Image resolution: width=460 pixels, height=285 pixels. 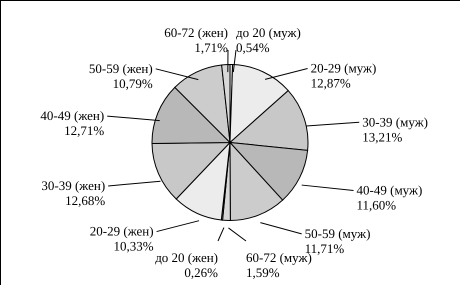 I want to click on data-label: 10,33%, so click(x=133, y=246).